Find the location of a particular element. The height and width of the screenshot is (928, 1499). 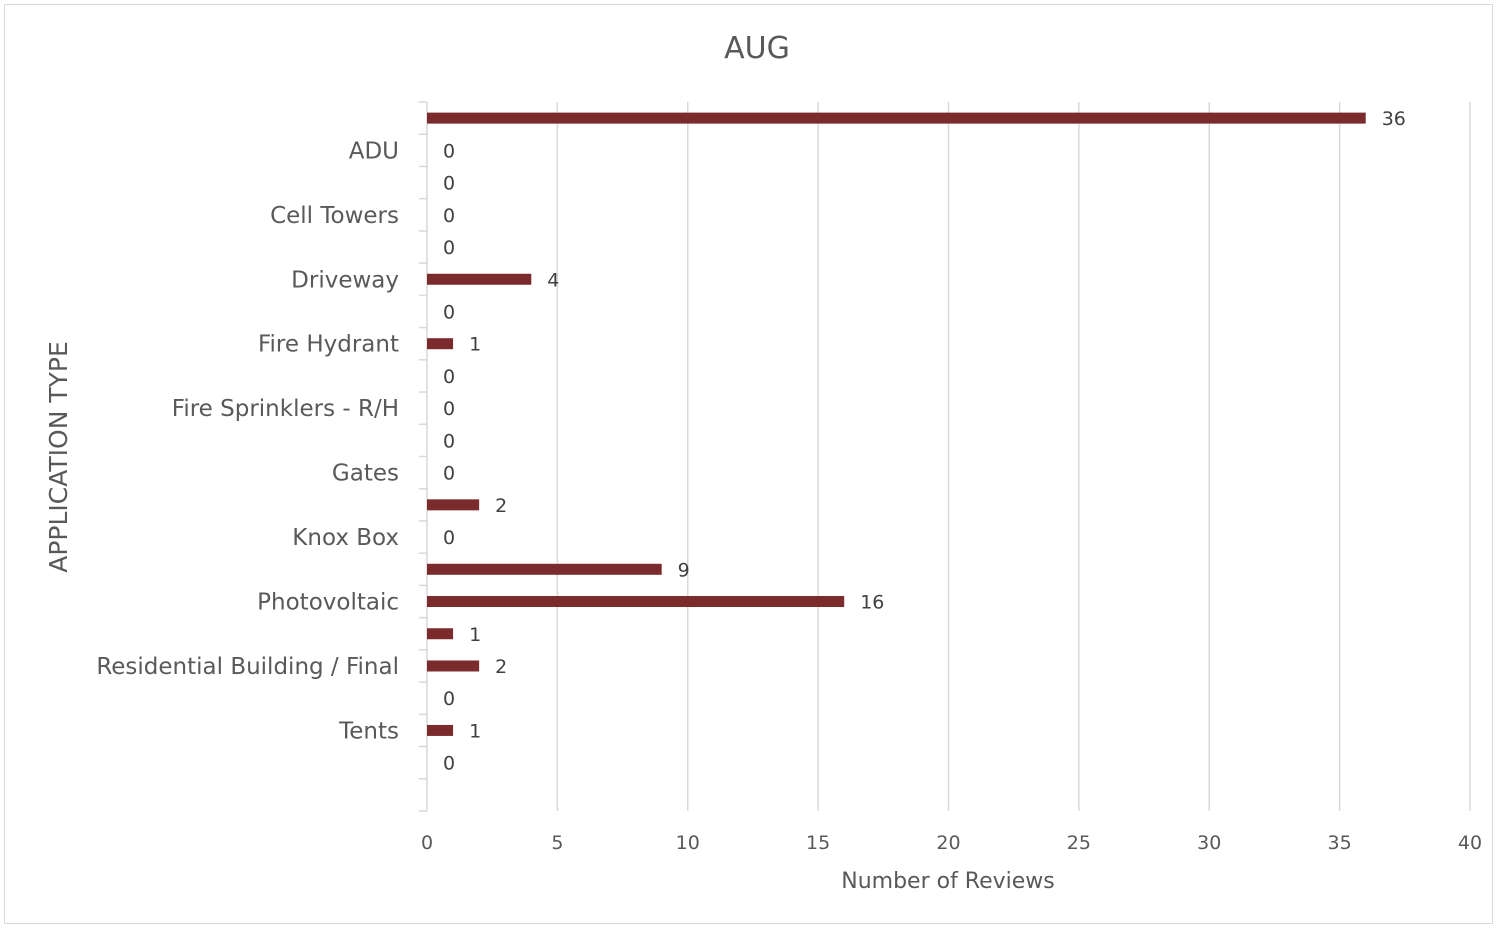

category-label: Knox Box is located at coordinates (345, 538).